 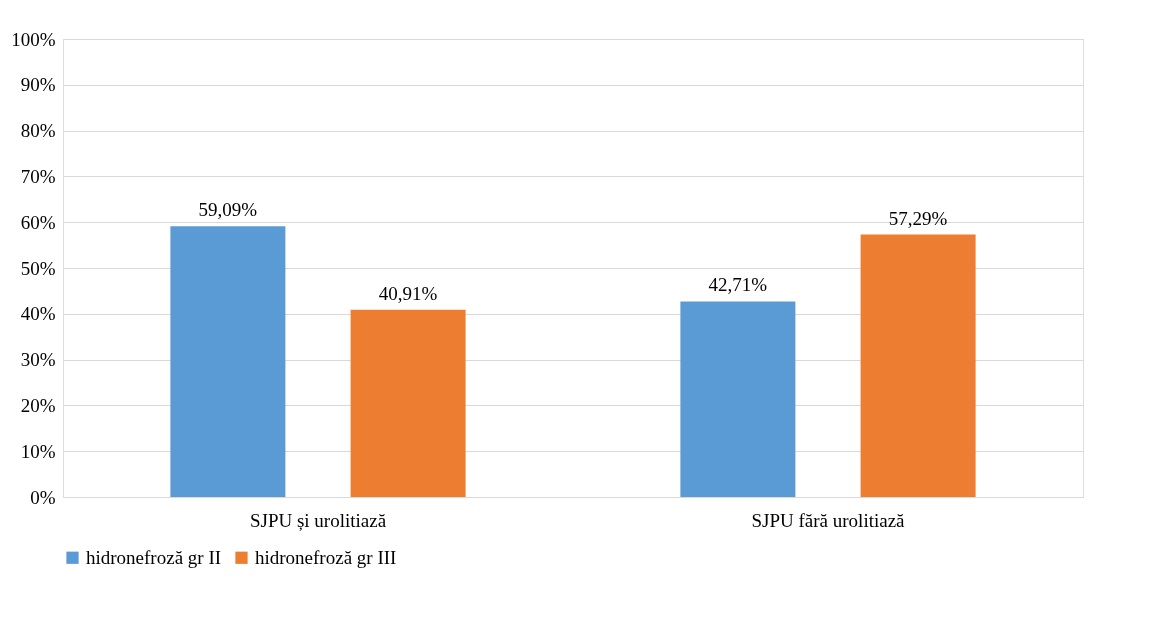 I want to click on y-tick-label: 70%, so click(x=38, y=176).